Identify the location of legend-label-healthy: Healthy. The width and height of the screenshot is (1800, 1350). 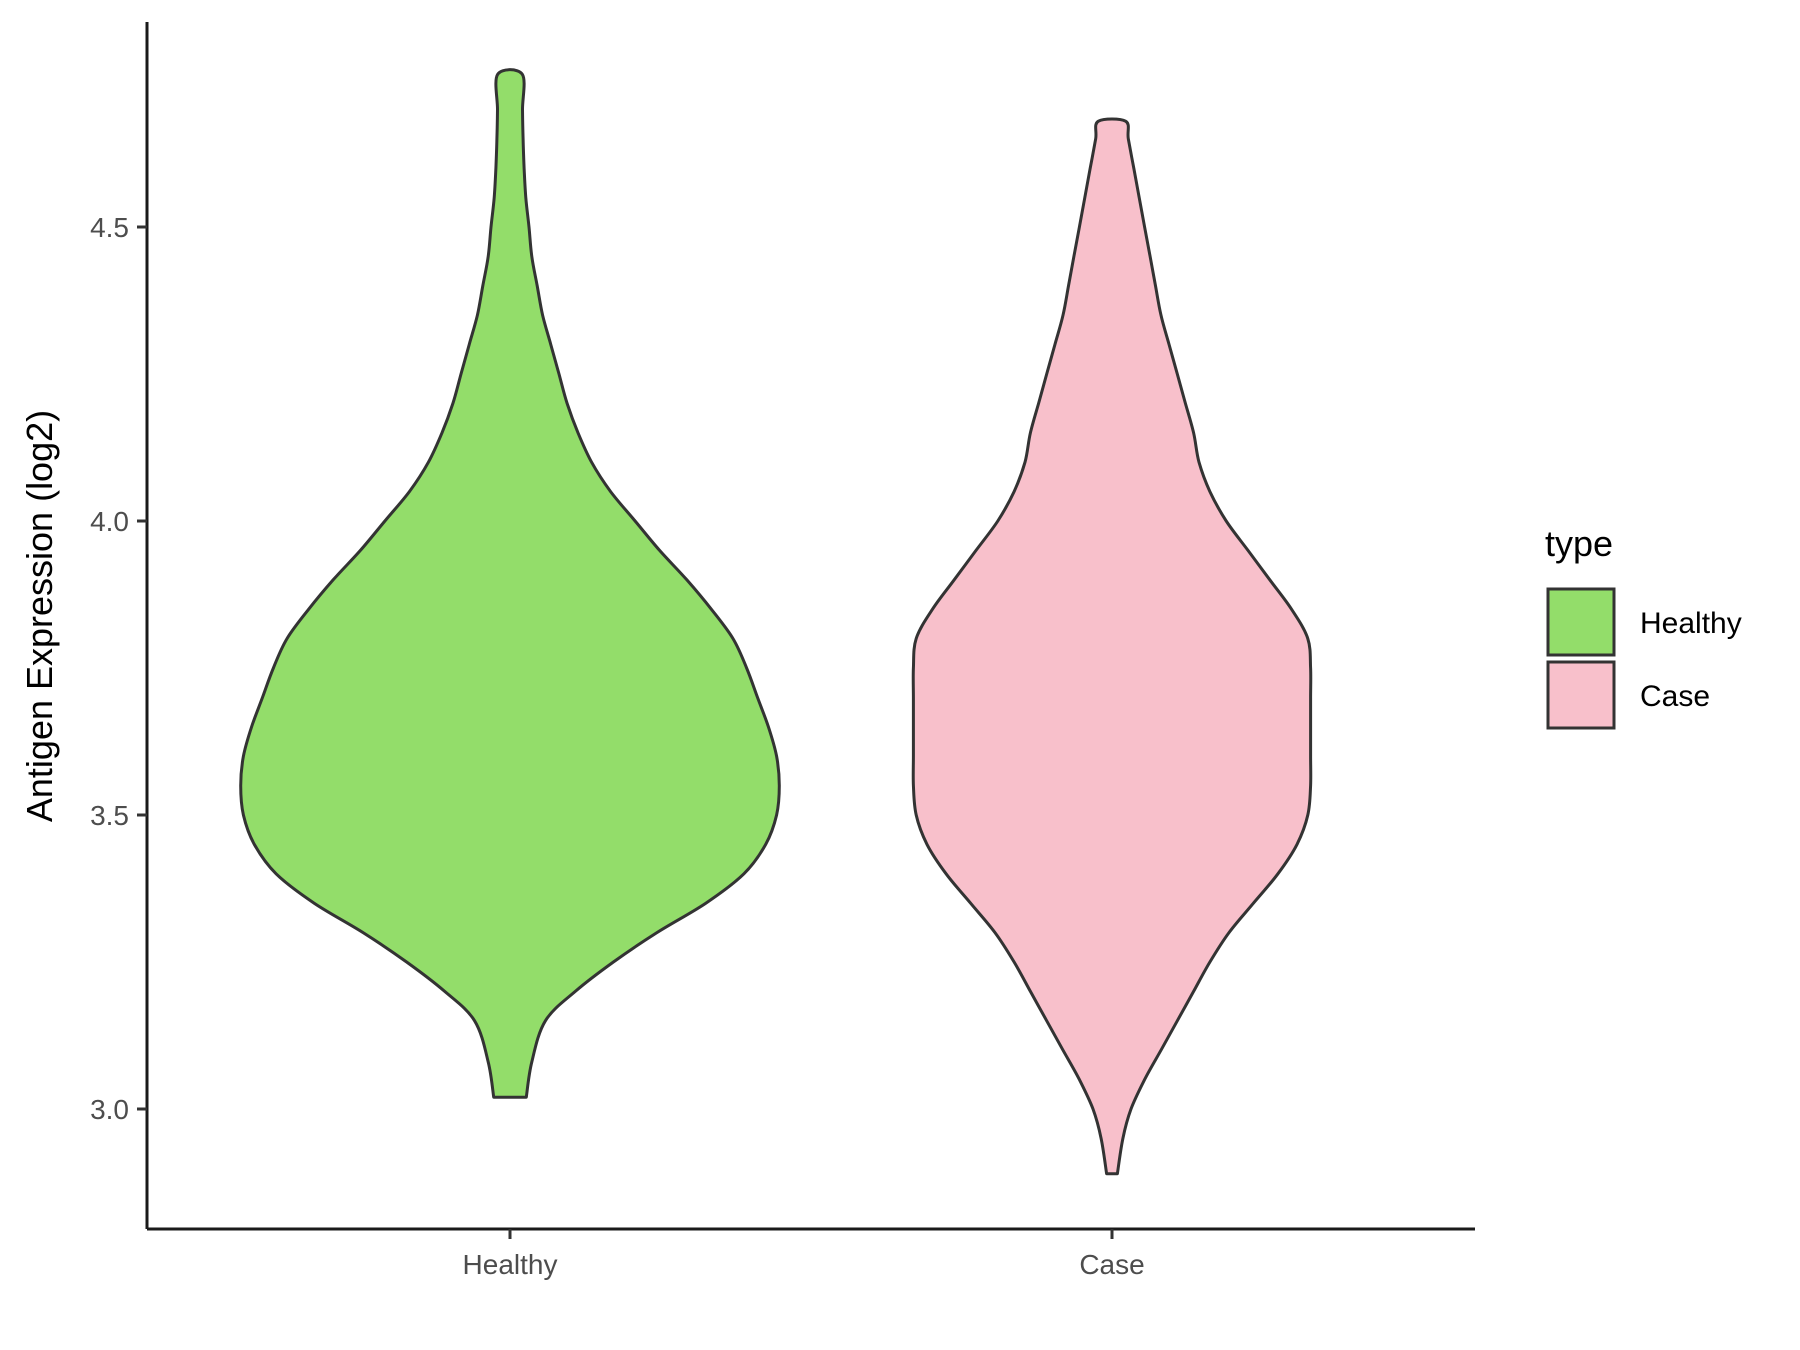
(1691, 623).